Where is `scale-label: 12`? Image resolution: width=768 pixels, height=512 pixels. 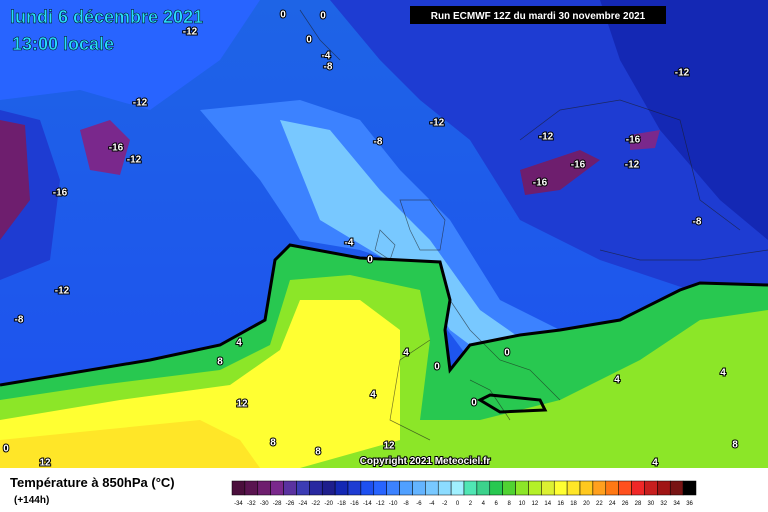
scale-label: 12 is located at coordinates (535, 504).